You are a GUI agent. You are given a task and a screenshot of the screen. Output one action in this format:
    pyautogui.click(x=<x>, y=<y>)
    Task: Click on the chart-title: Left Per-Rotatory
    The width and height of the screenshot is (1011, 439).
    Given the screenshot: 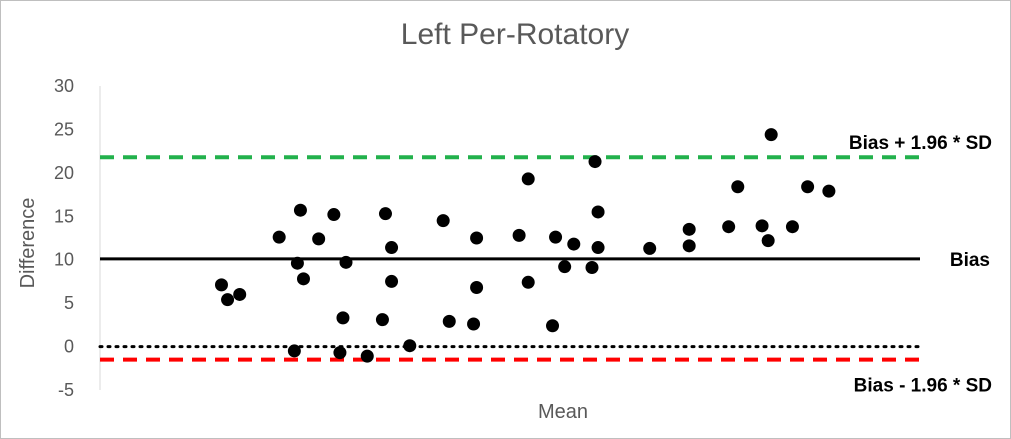 What is the action you would take?
    pyautogui.click(x=515, y=34)
    